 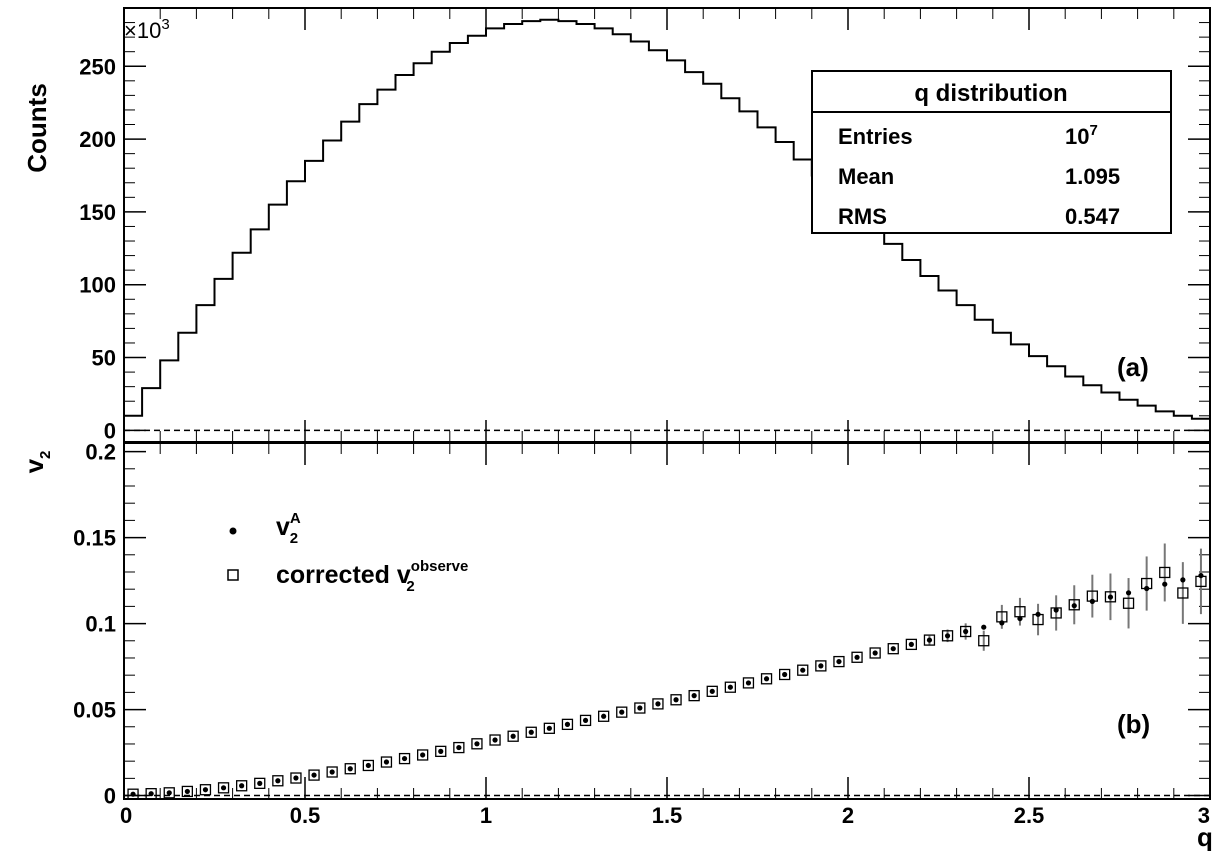 I want to click on y-tick-label: 0.15, so click(x=94, y=538).